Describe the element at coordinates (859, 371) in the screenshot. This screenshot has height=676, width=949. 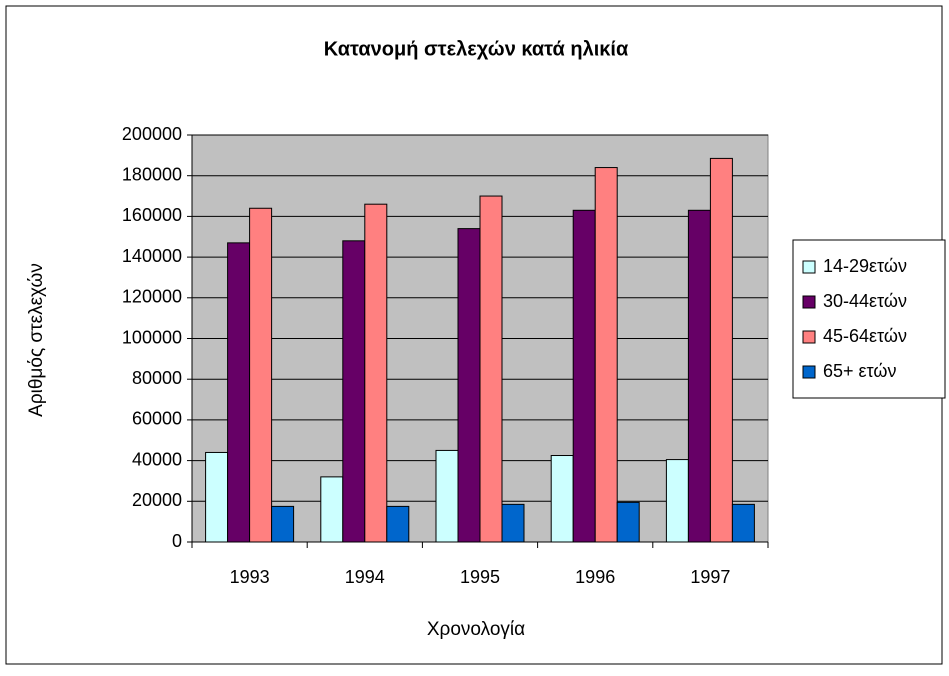
I see `legend-label: 65+ ετών` at that location.